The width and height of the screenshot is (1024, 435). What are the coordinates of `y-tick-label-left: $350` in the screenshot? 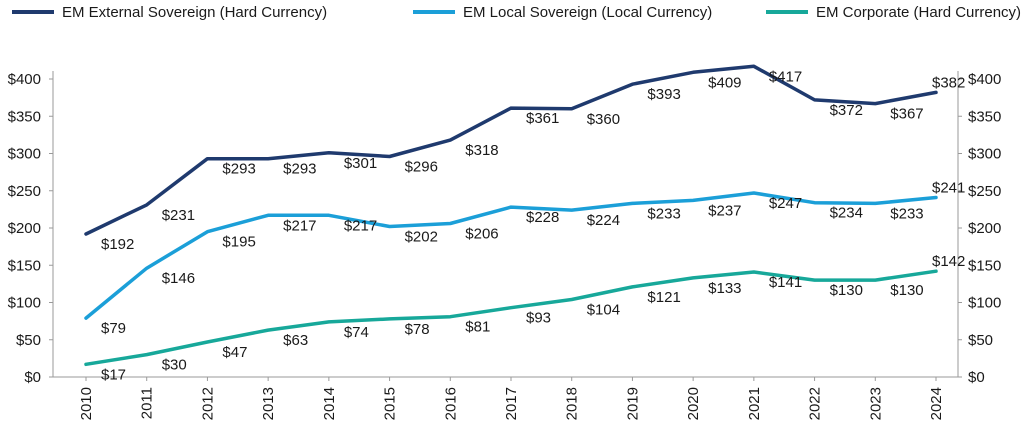 It's located at (24, 116).